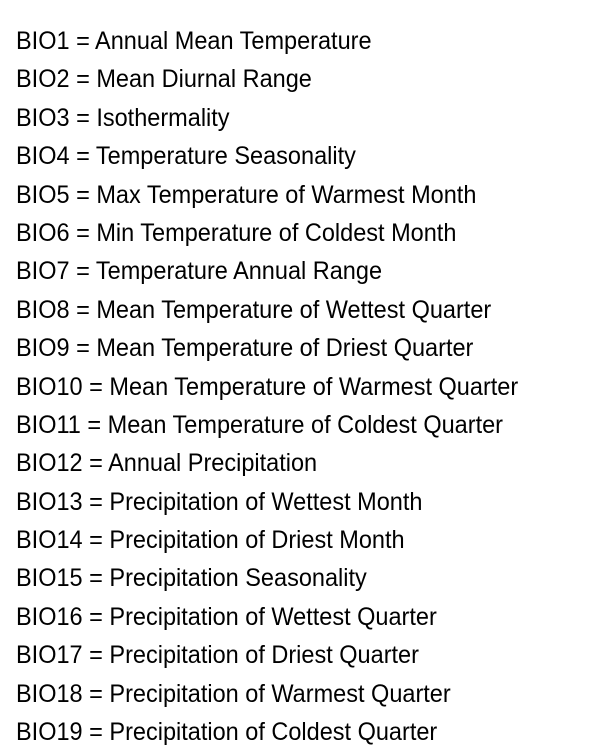 This screenshot has height=756, width=605. Describe the element at coordinates (123, 117) in the screenshot. I see `bio3-definition: BIO3 = Isothermality` at that location.